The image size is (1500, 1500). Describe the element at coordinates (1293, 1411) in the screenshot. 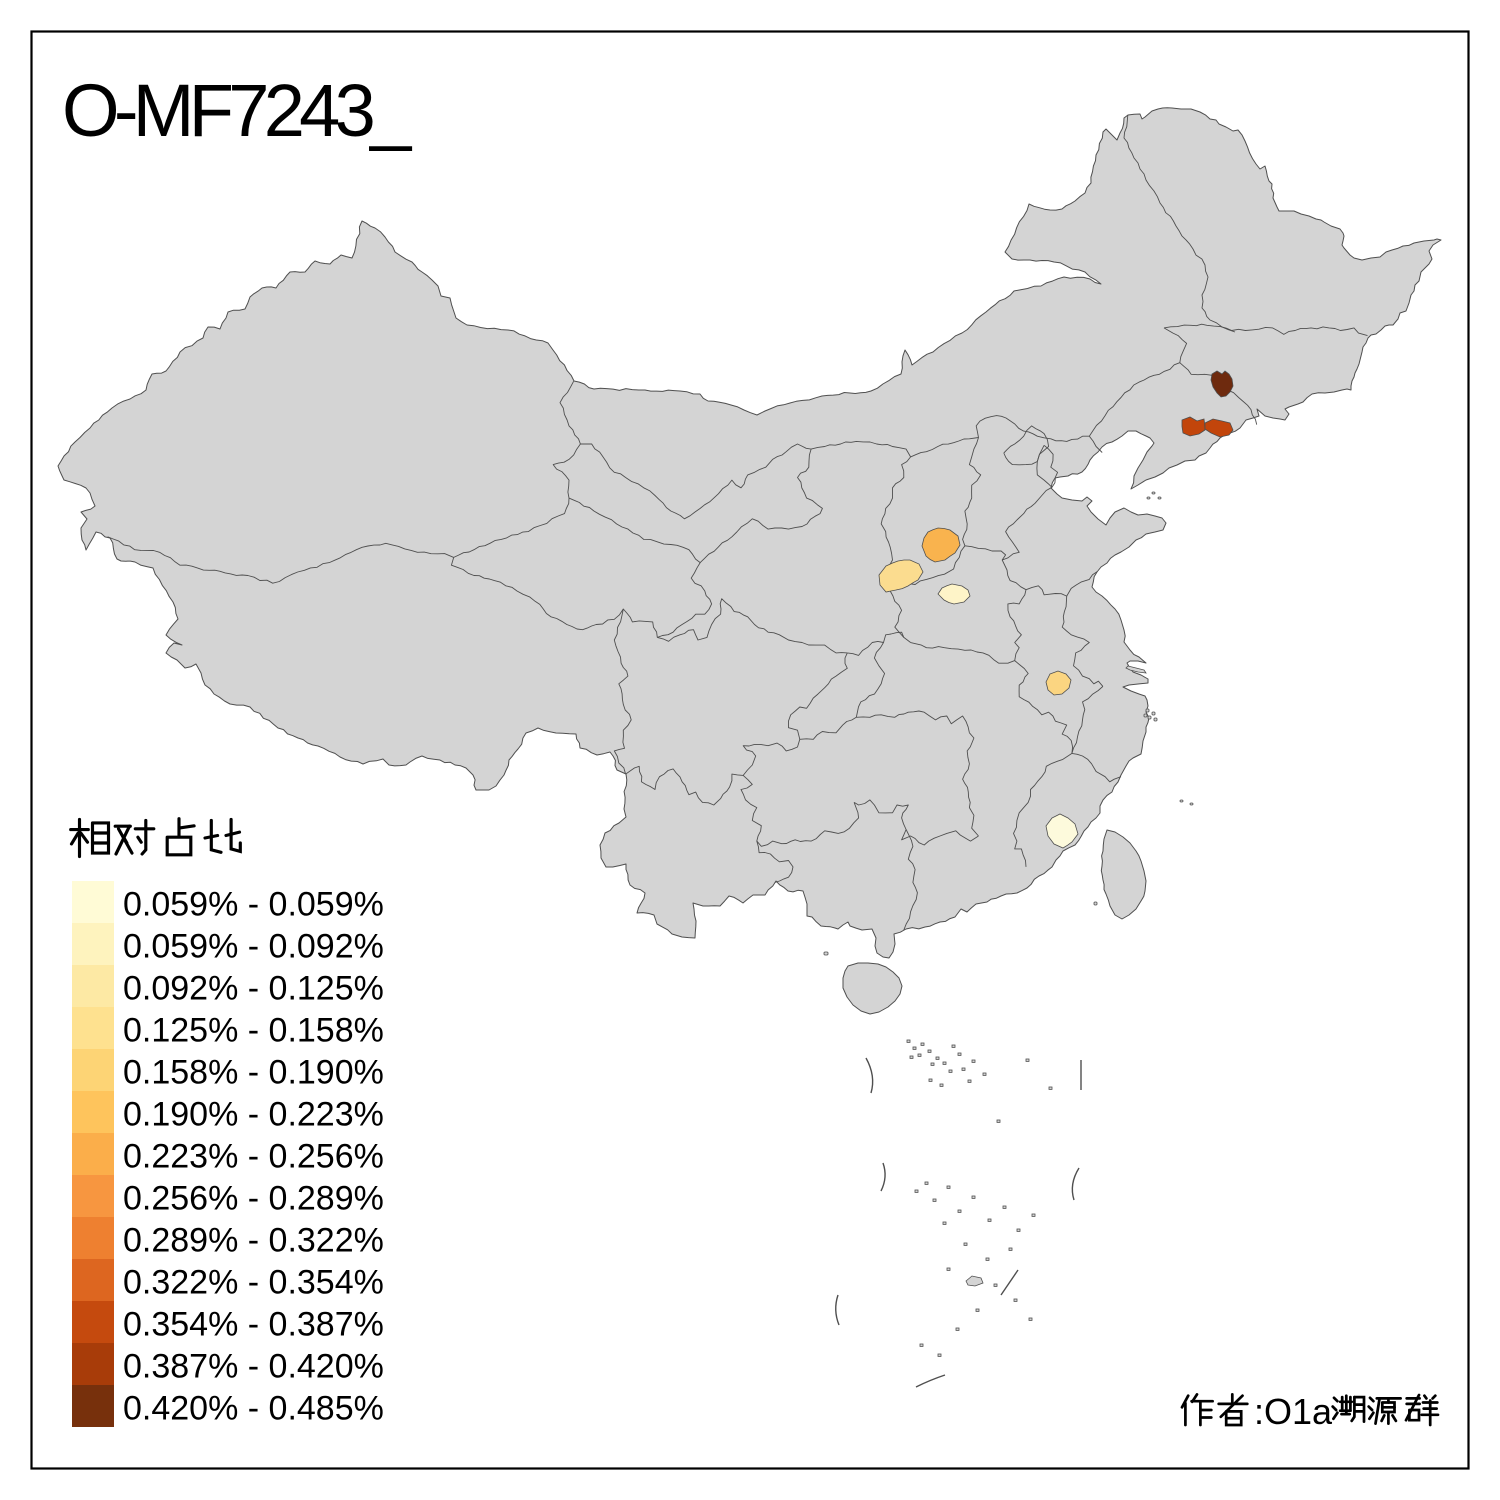

I see `svg-text: :O1a` at that location.